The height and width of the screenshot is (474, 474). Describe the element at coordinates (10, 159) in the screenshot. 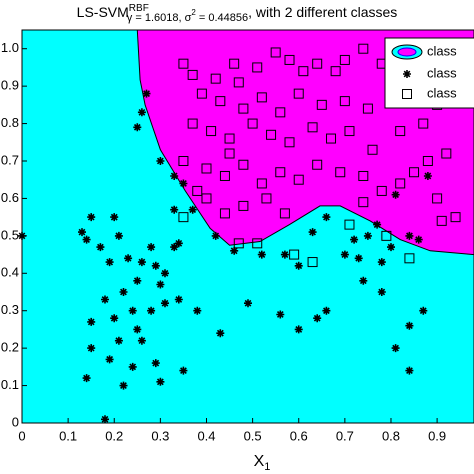

I see `y-tick-label: 0.7` at that location.